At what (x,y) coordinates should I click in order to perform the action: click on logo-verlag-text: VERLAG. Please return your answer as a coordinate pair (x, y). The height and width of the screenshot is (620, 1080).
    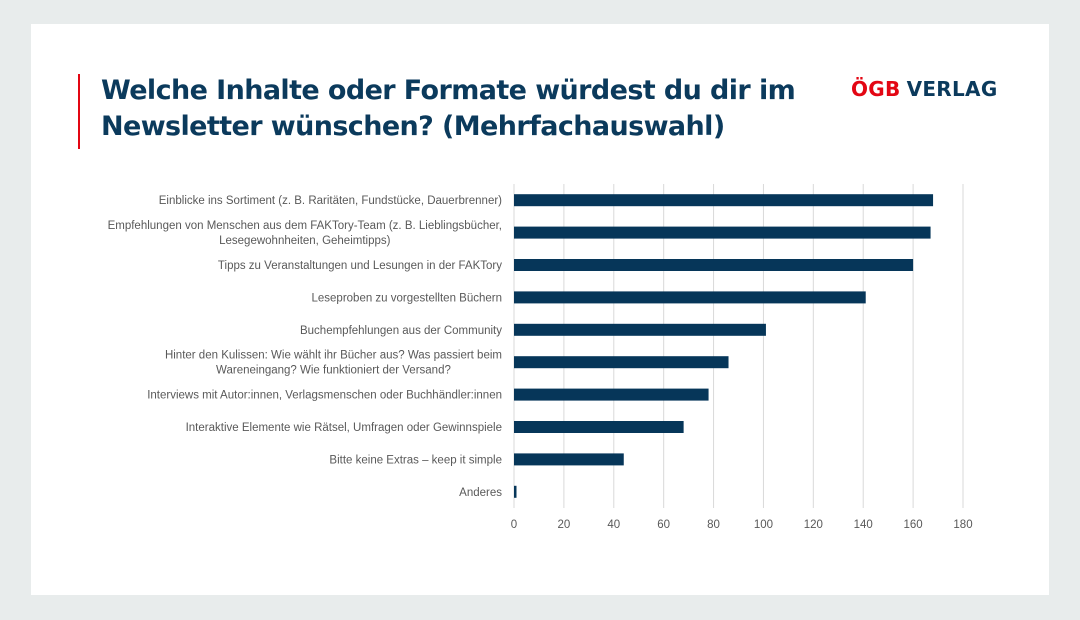
    Looking at the image, I should click on (952, 89).